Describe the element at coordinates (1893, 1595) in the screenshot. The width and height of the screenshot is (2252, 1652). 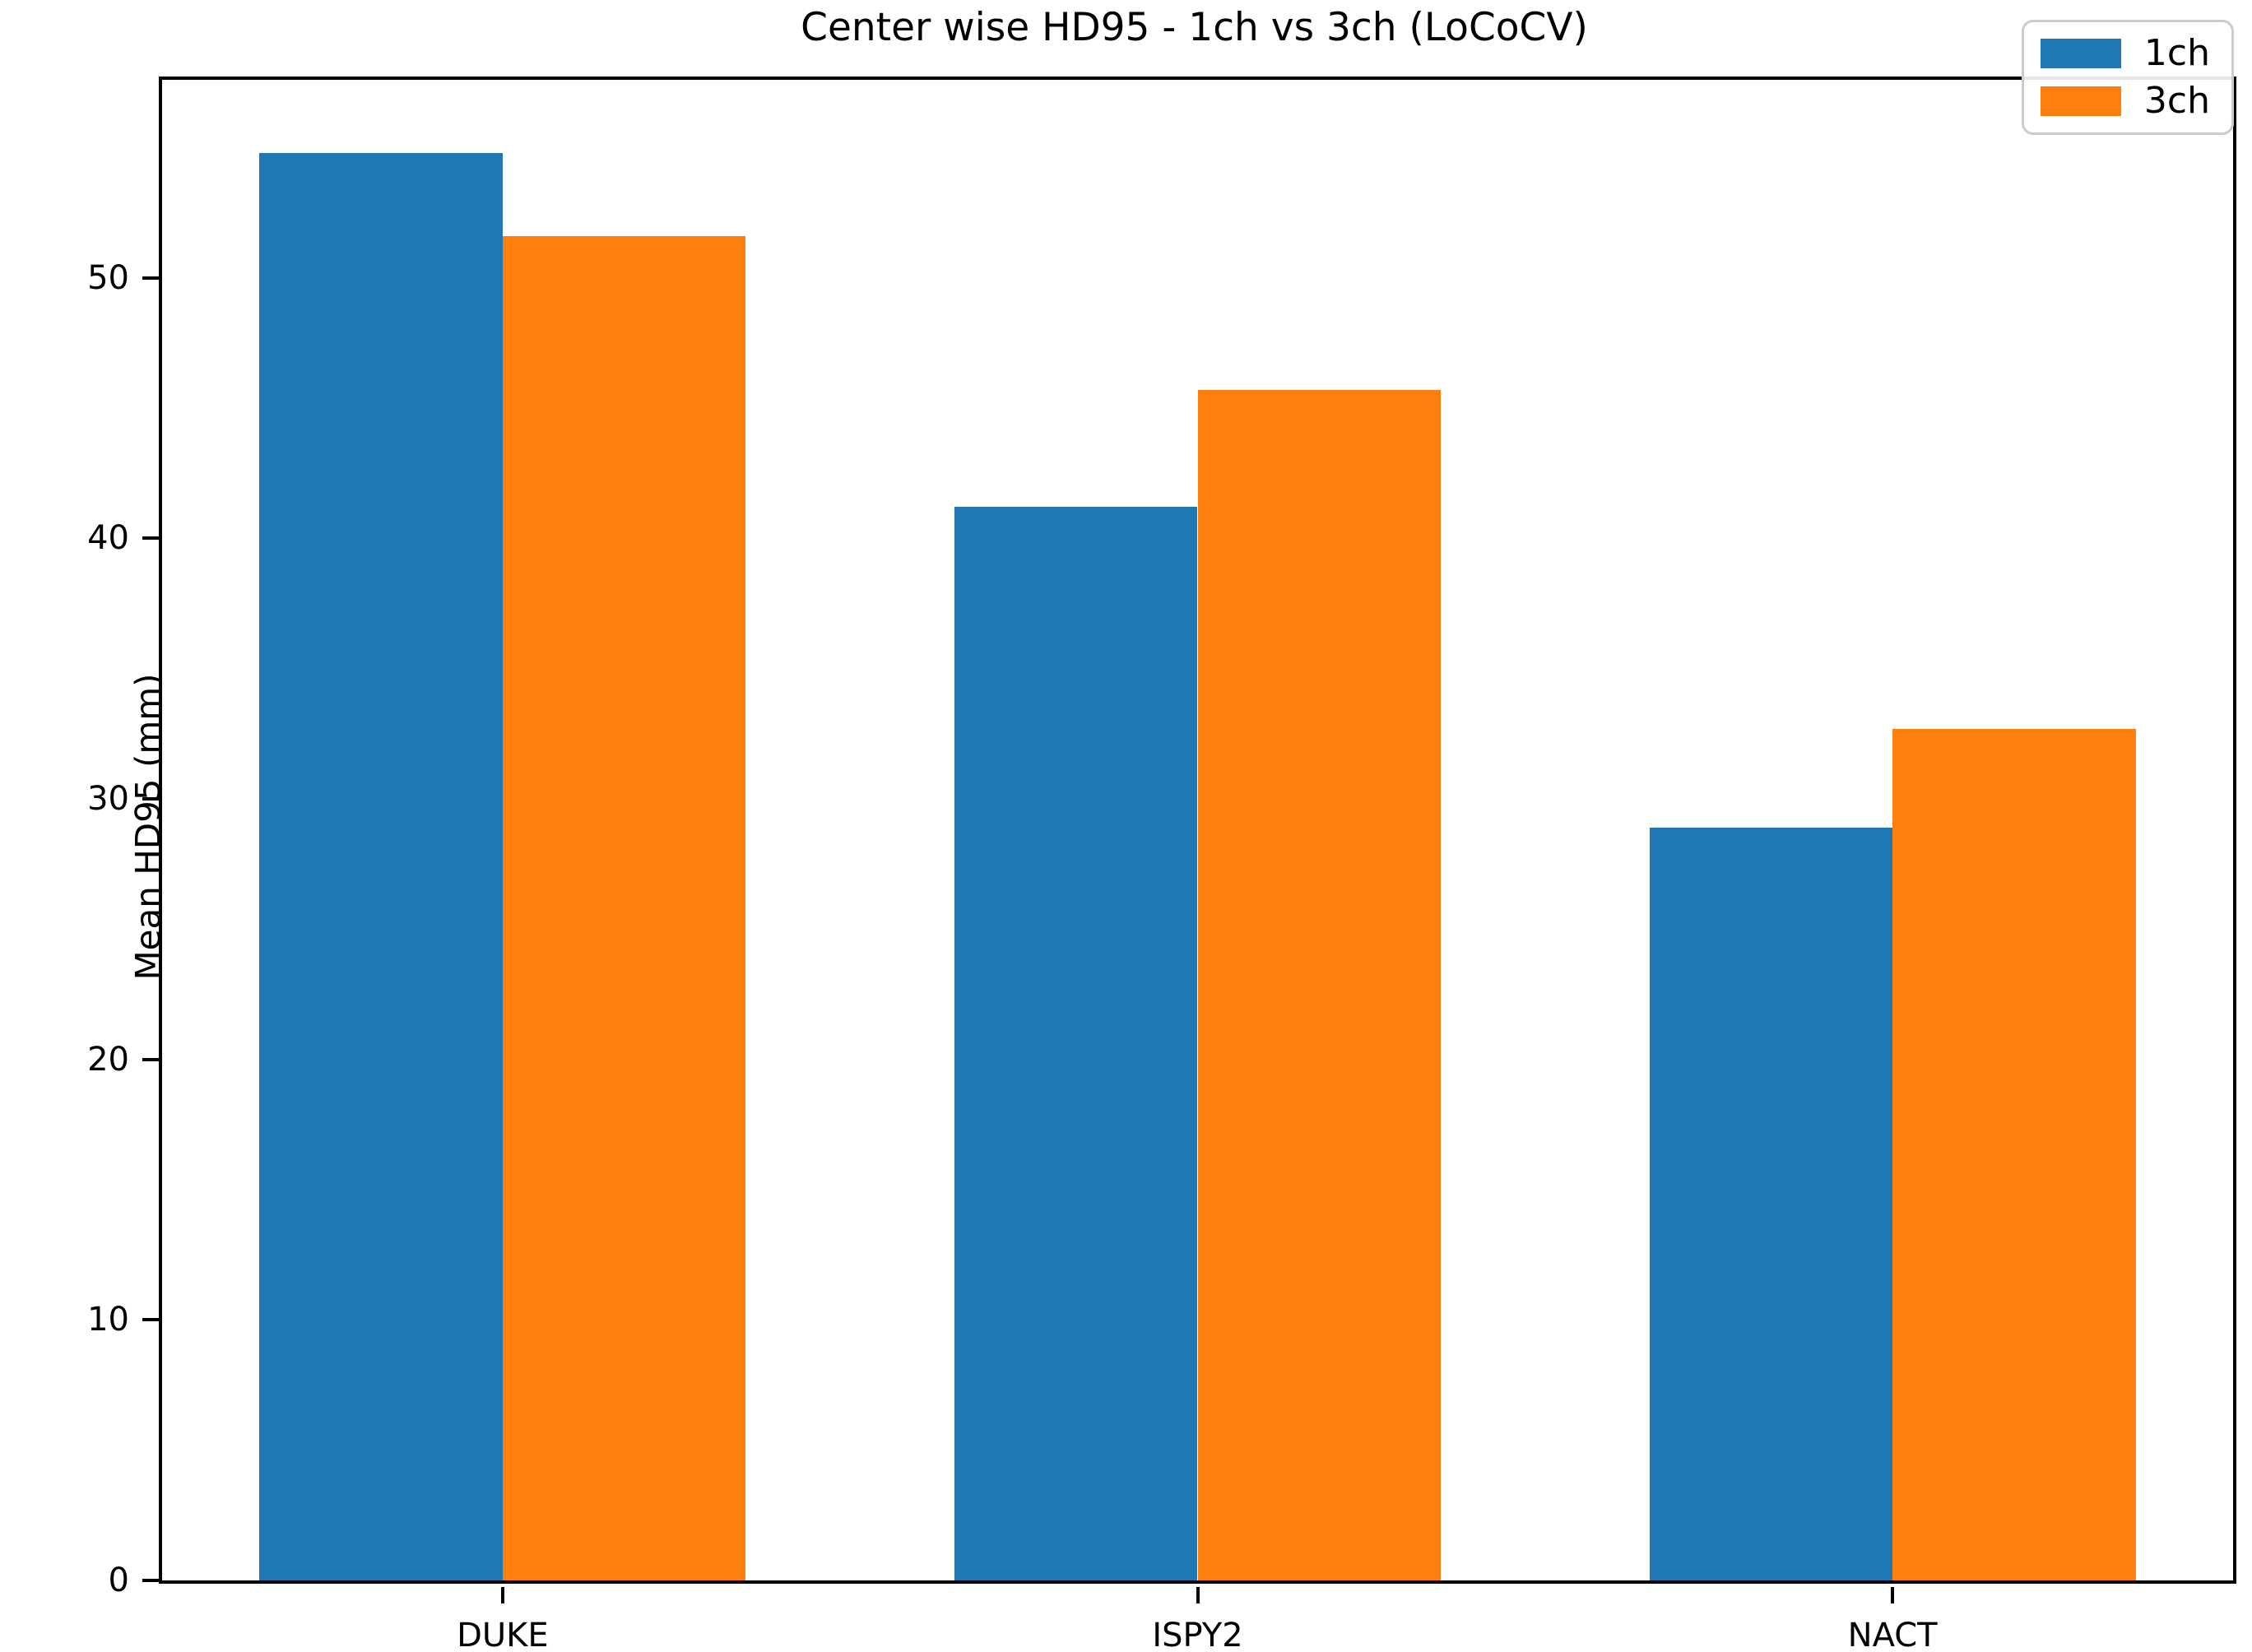
I see `x-tick-mark-NACT` at that location.